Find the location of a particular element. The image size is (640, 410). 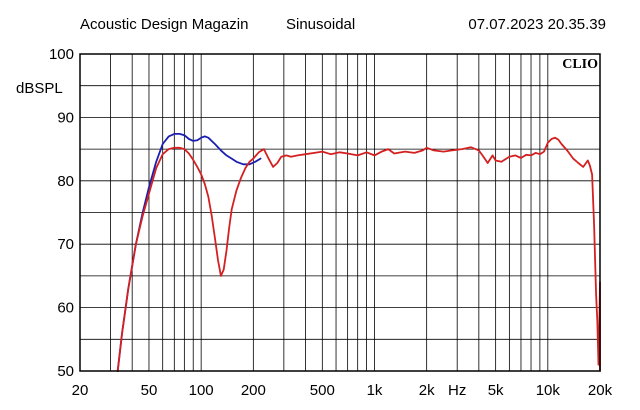

chart-title: Acoustic Design Magazin is located at coordinates (164, 24).